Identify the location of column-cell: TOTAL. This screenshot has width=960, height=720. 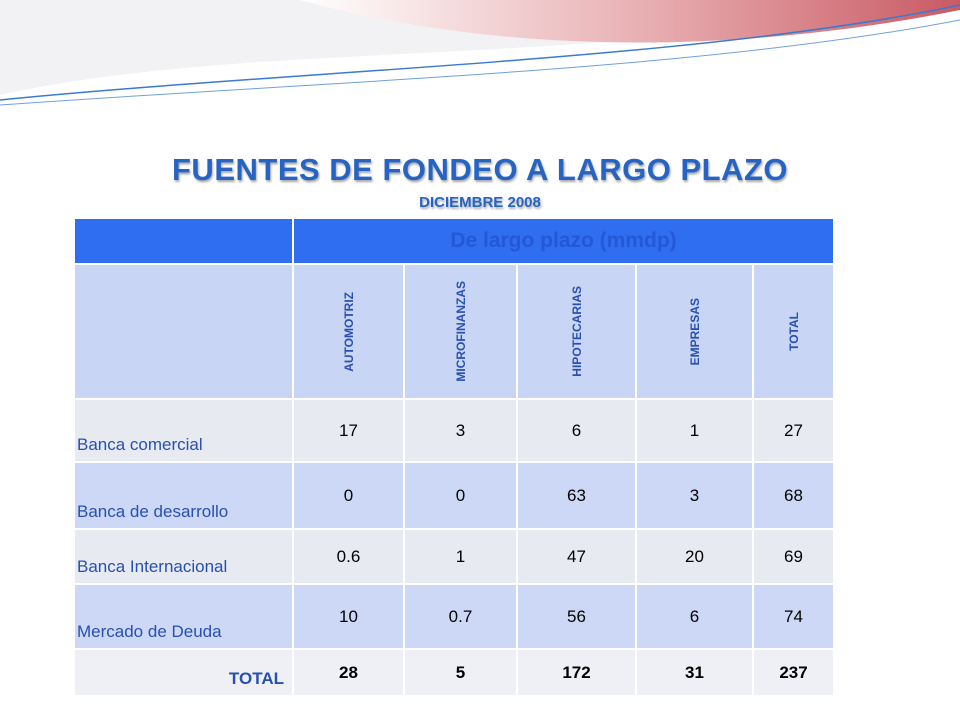
(793, 331).